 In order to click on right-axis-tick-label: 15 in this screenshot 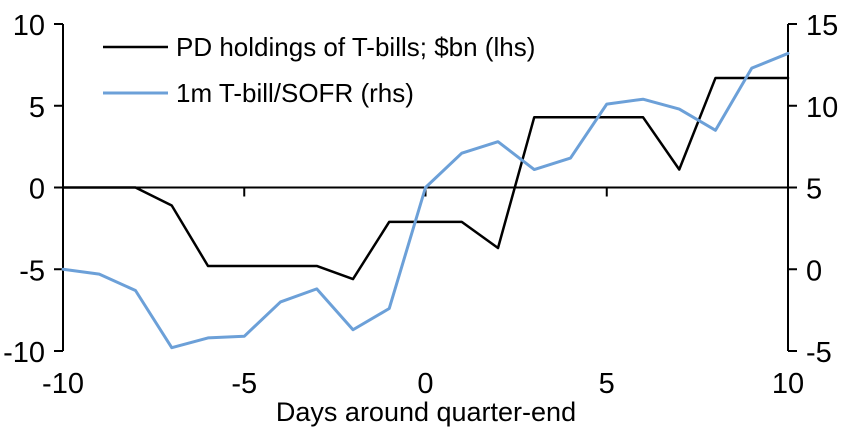, I will do `click(822, 26)`.